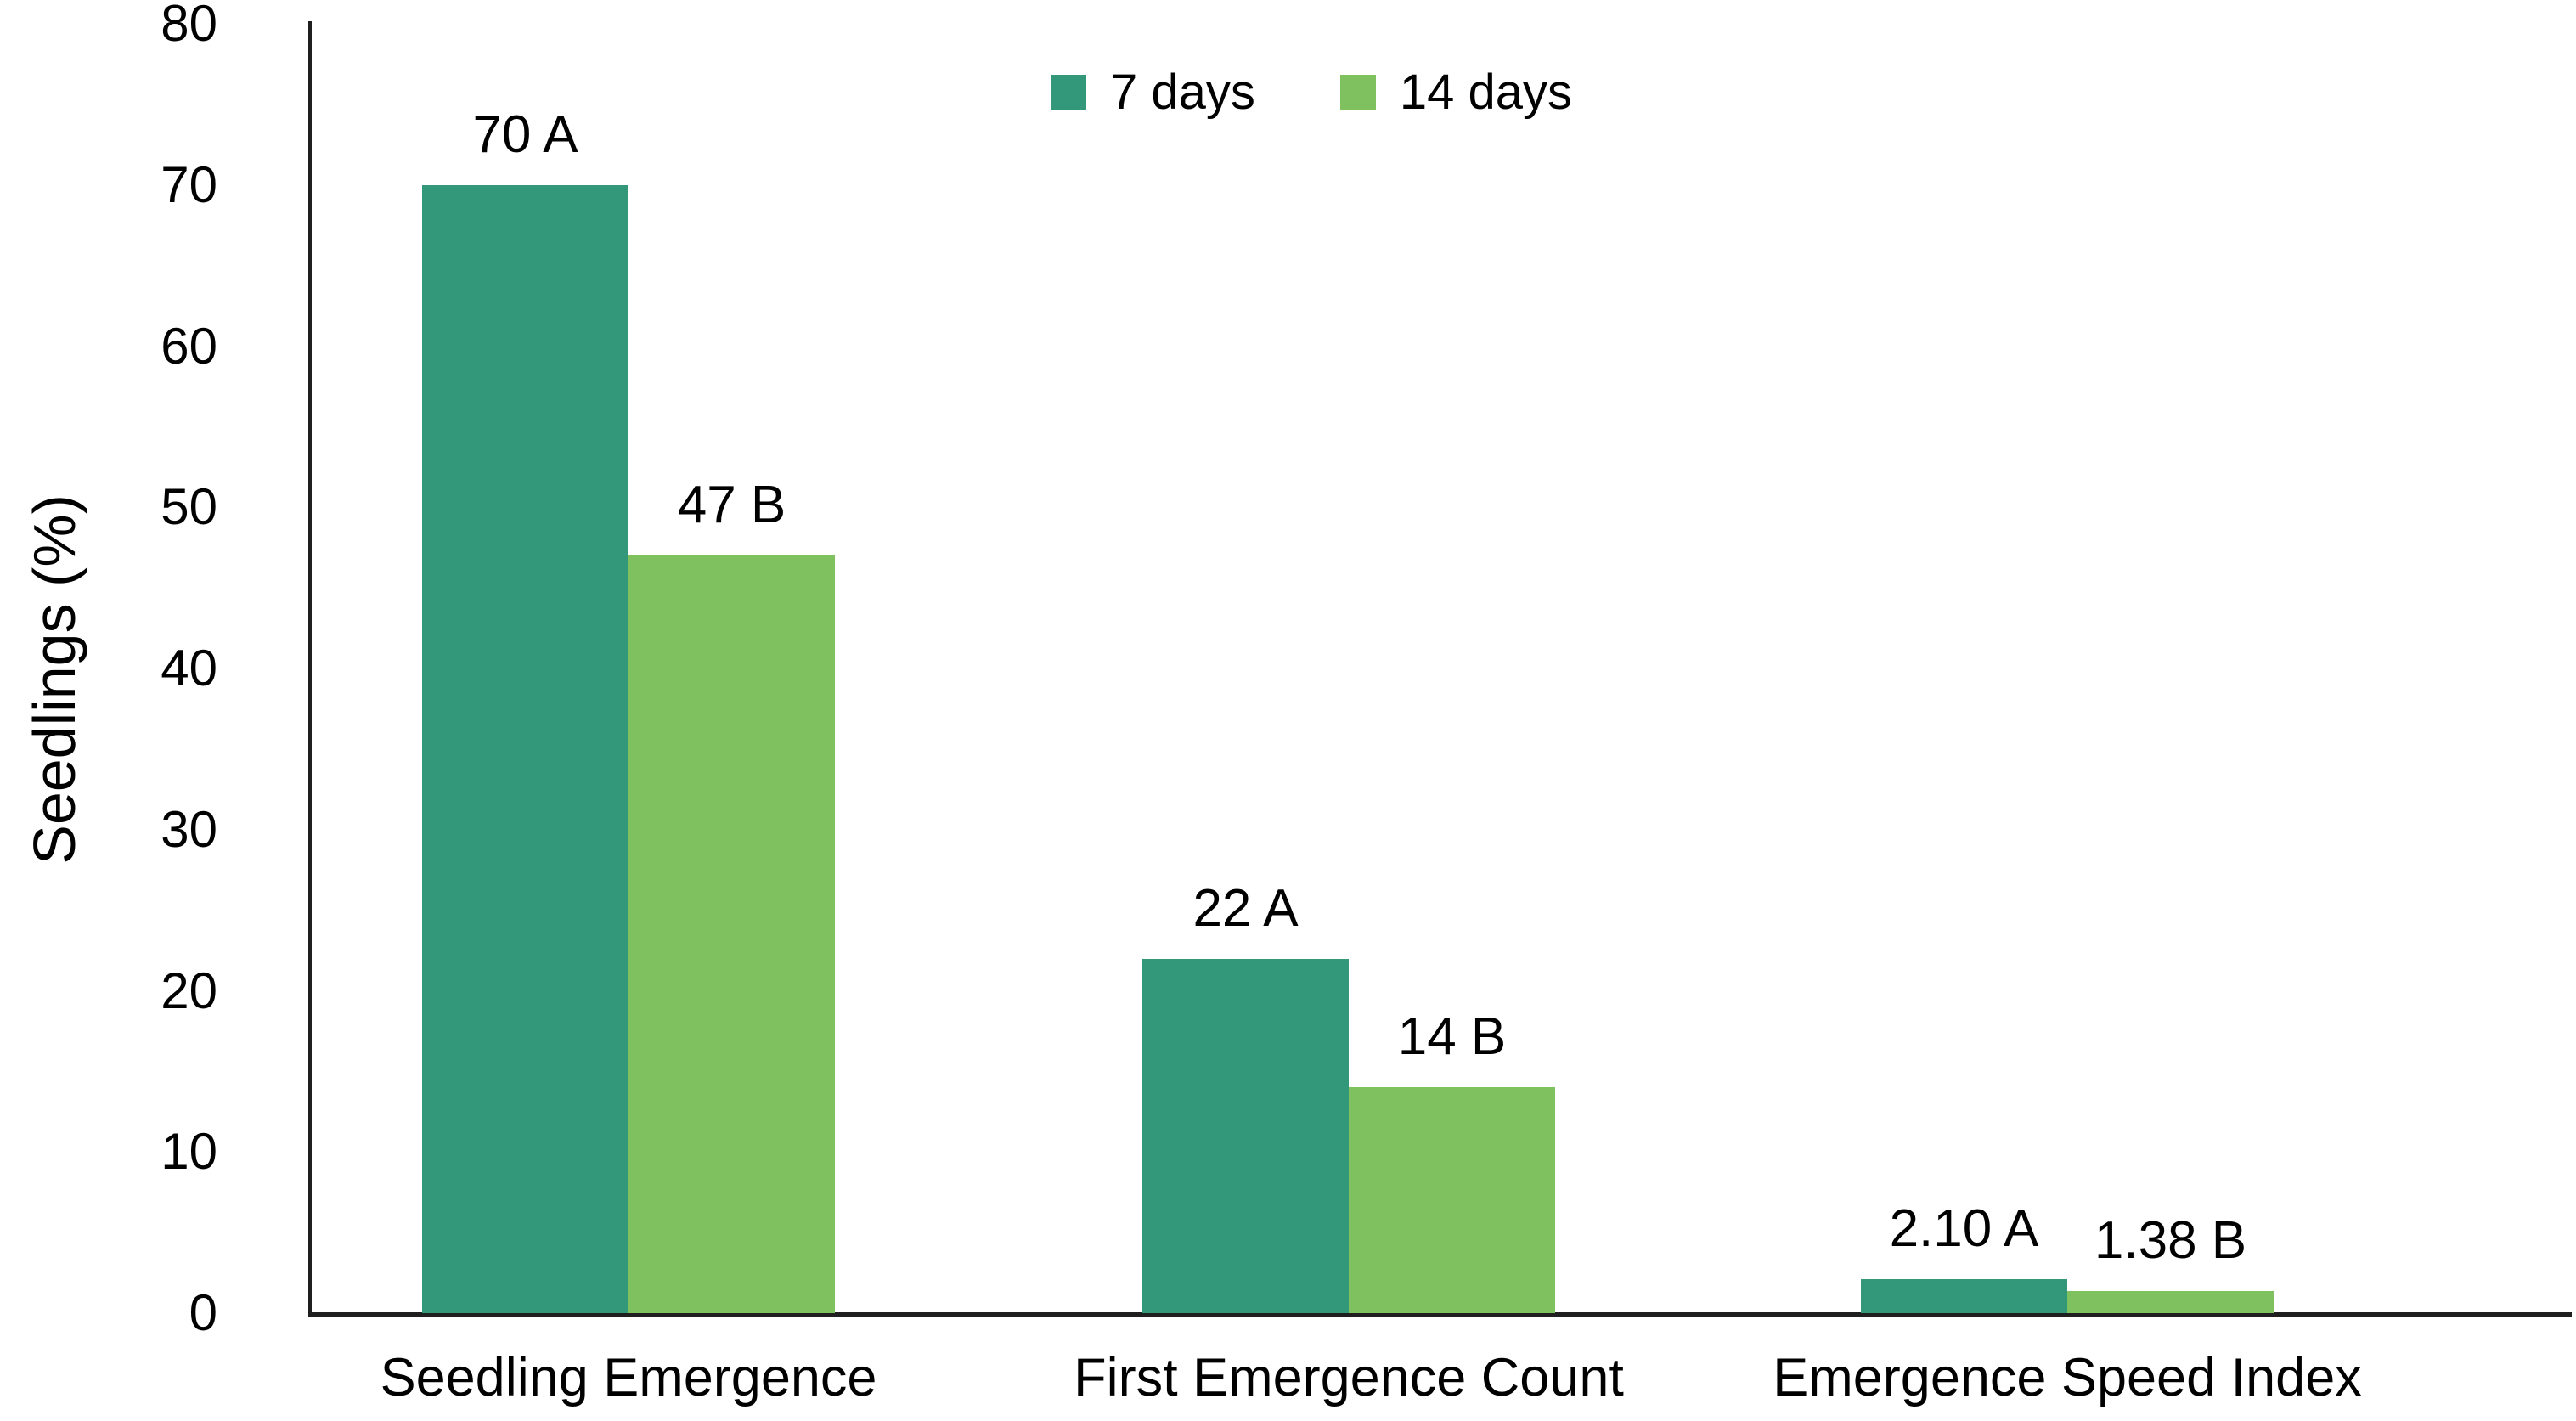  Describe the element at coordinates (1486, 92) in the screenshot. I see `legend-label-14-days: 14 days` at that location.